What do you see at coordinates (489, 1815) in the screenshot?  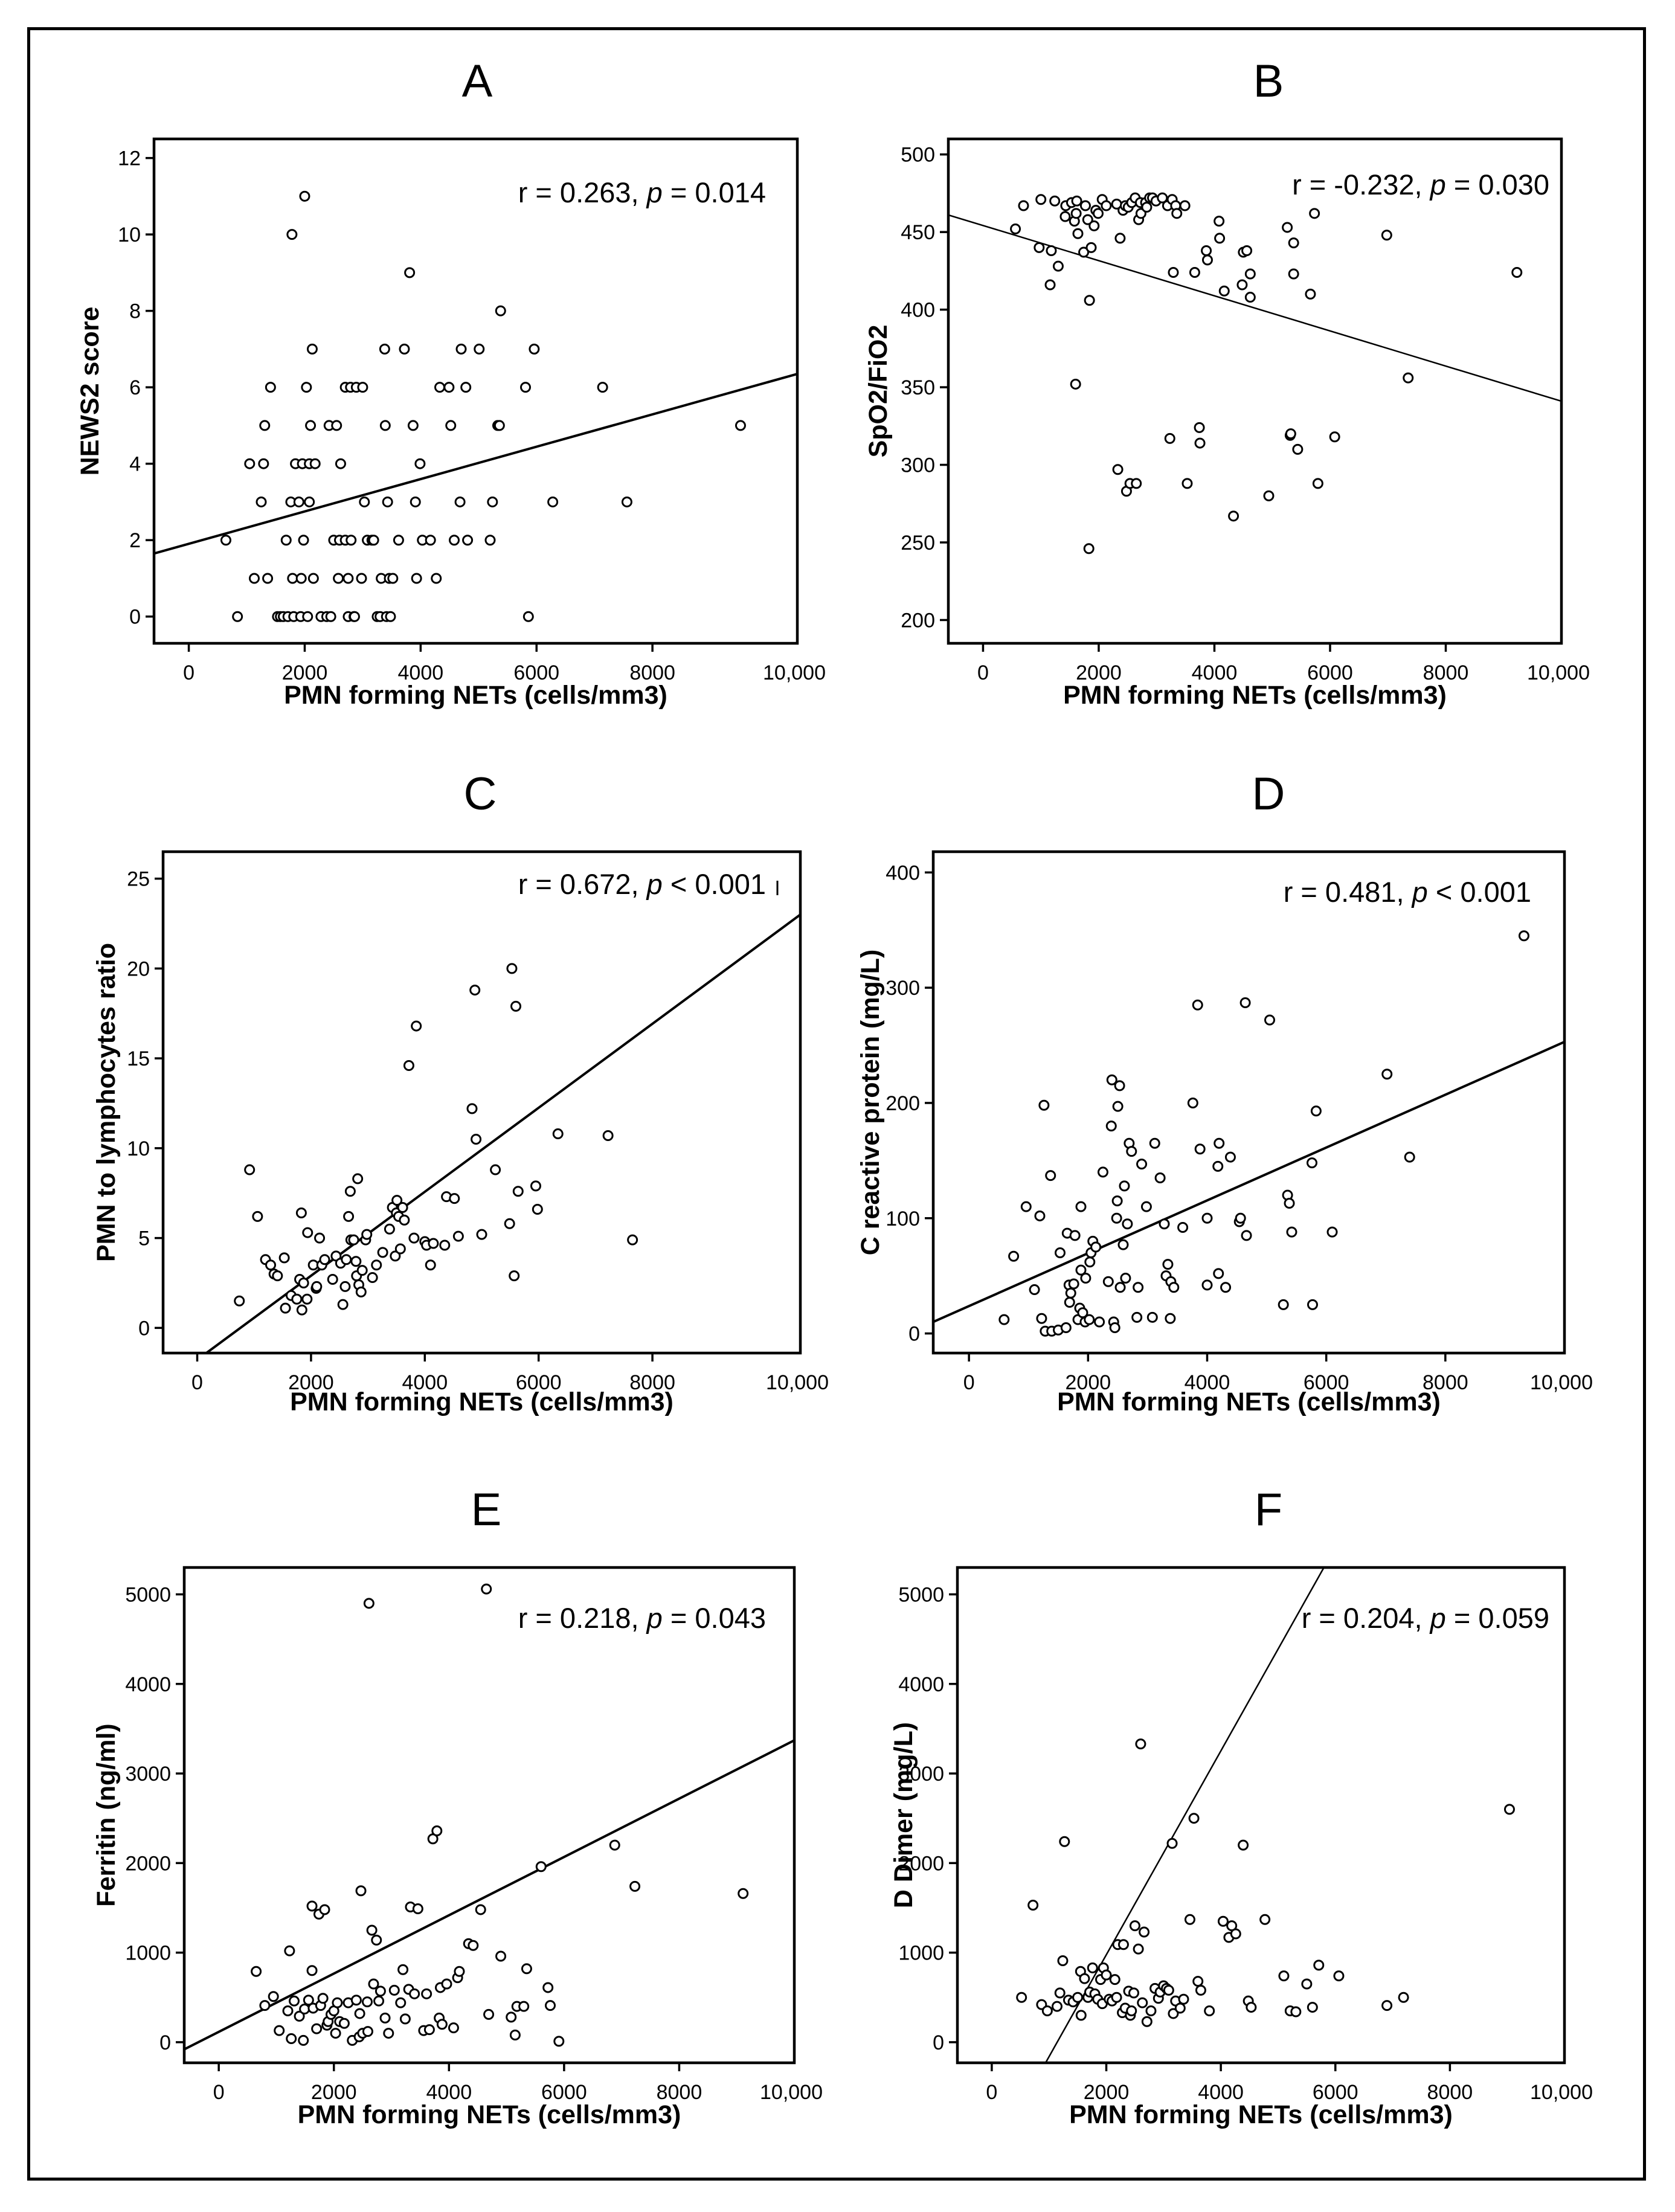 I see `plot-area` at bounding box center [489, 1815].